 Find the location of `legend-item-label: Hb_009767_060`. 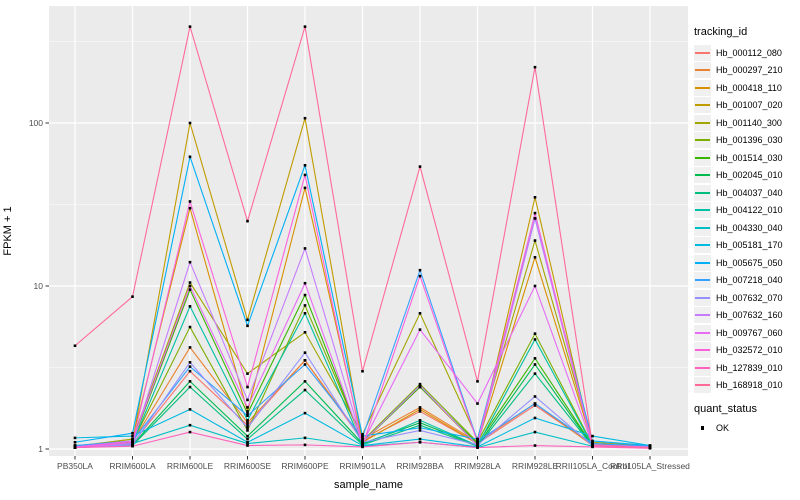

legend-item-label: Hb_009767_060 is located at coordinates (749, 332).